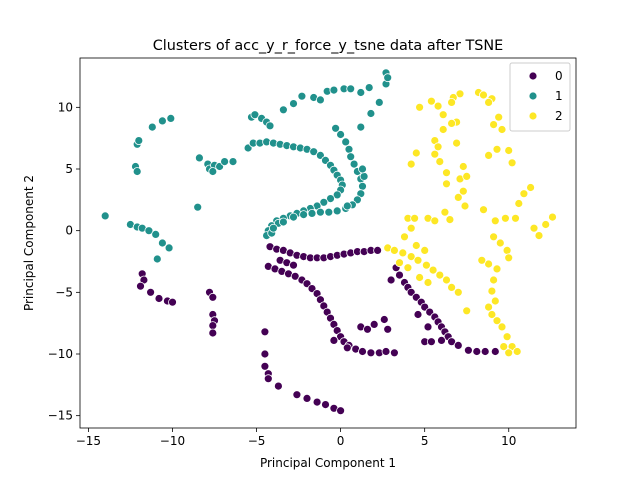 Image resolution: width=640 pixels, height=480 pixels. I want to click on legend-frame, so click(540, 97).